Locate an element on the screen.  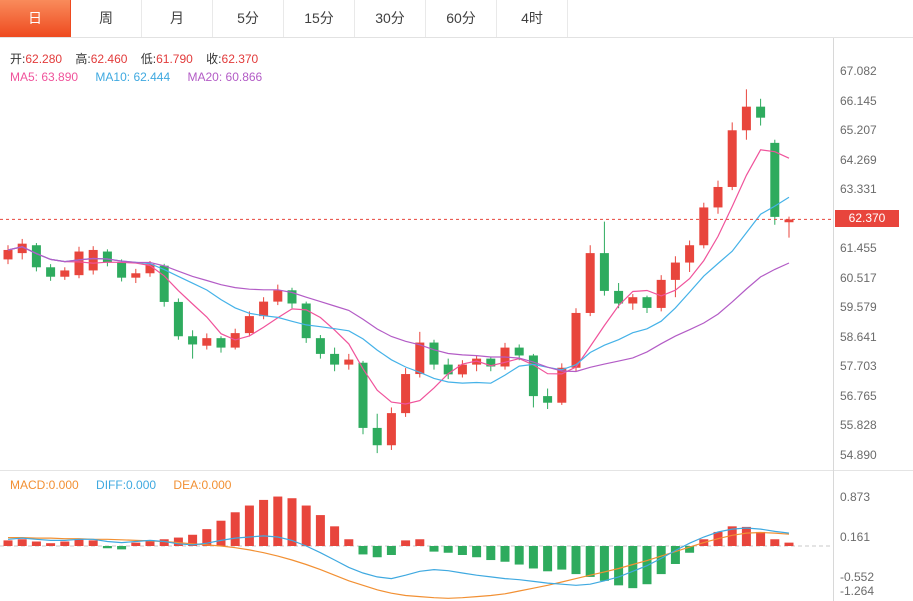
pane-divider is located at coordinates (456, 470).